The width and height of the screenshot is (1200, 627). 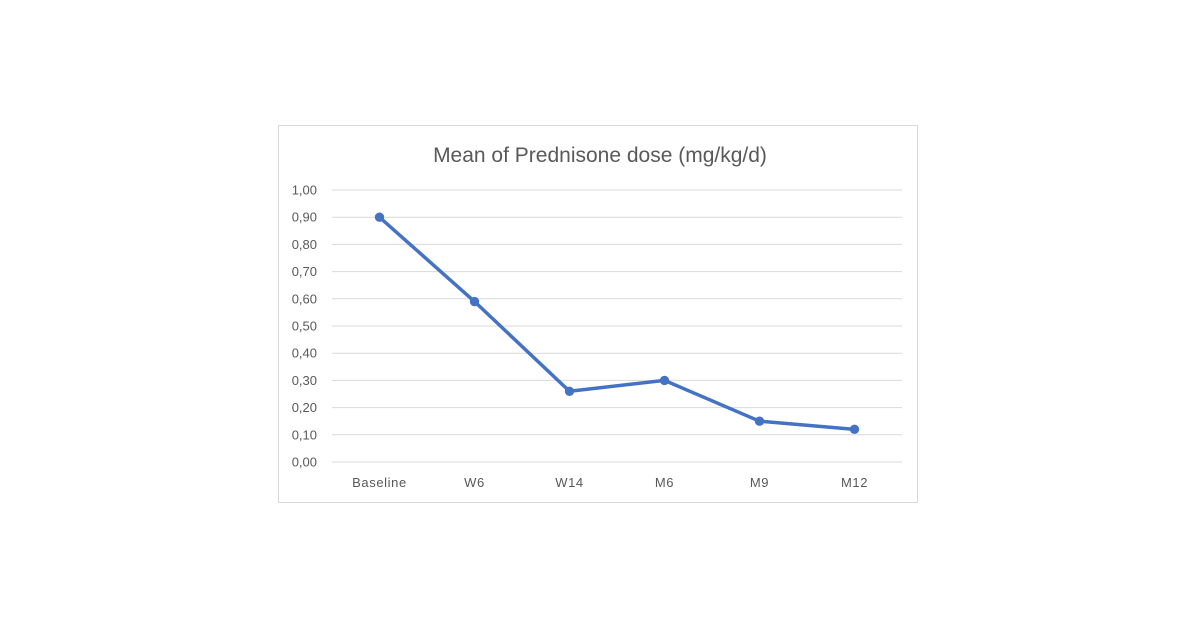 I want to click on y-tick-label: 0,40, so click(x=304, y=353).